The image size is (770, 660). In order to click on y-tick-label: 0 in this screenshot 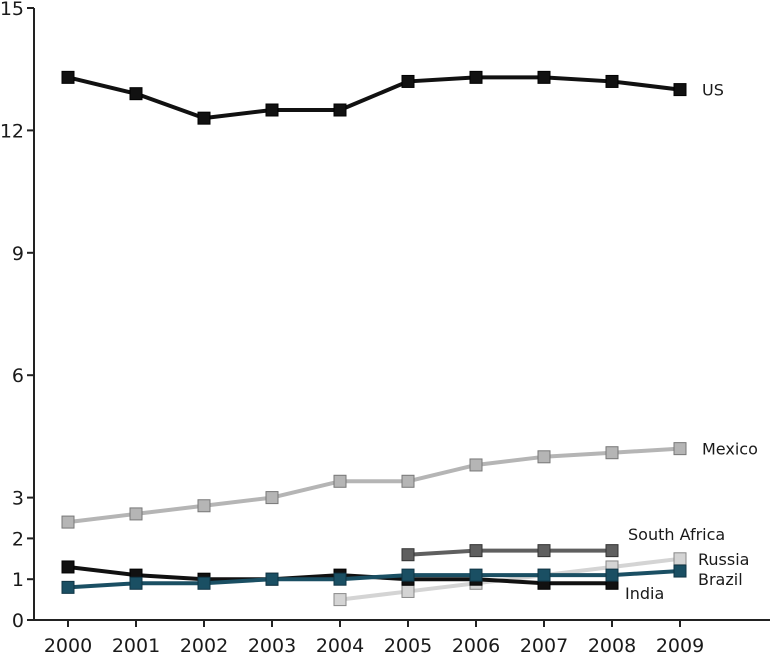, I will do `click(18, 621)`.